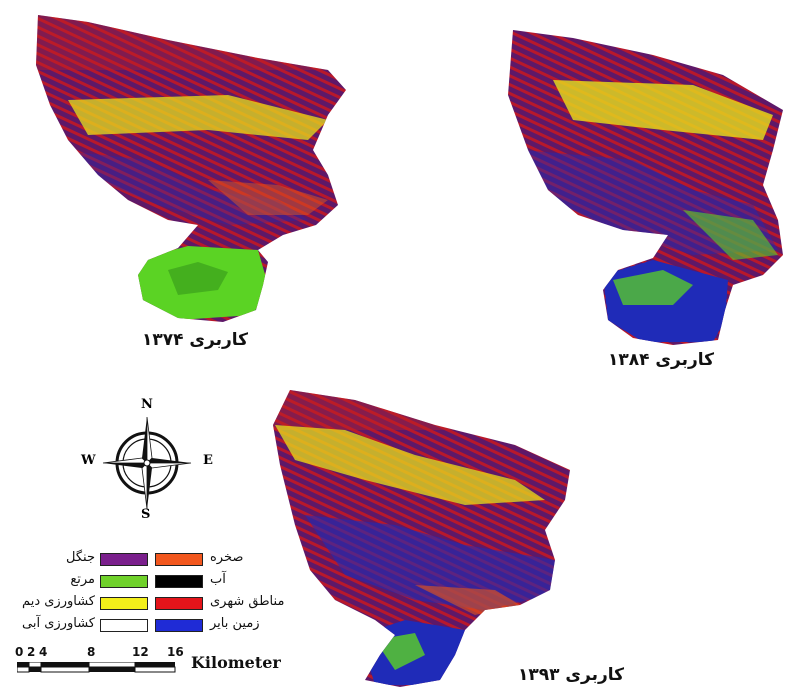 This screenshot has height=695, width=791. I want to click on legend-item-bare, so click(179, 625).